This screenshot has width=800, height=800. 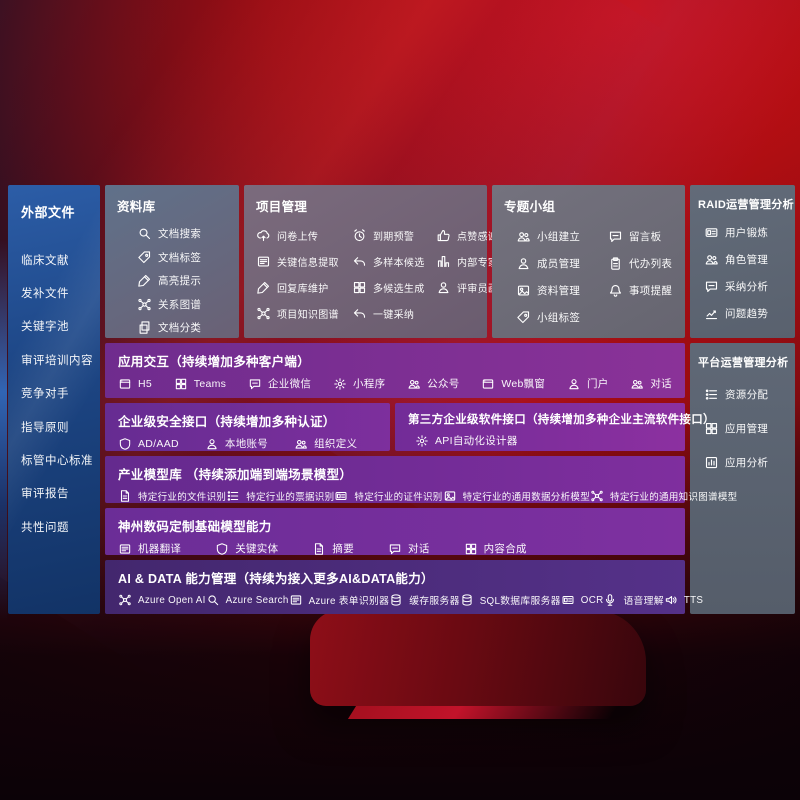 I want to click on reviewer-avatar-icon, so click(x=443, y=287).